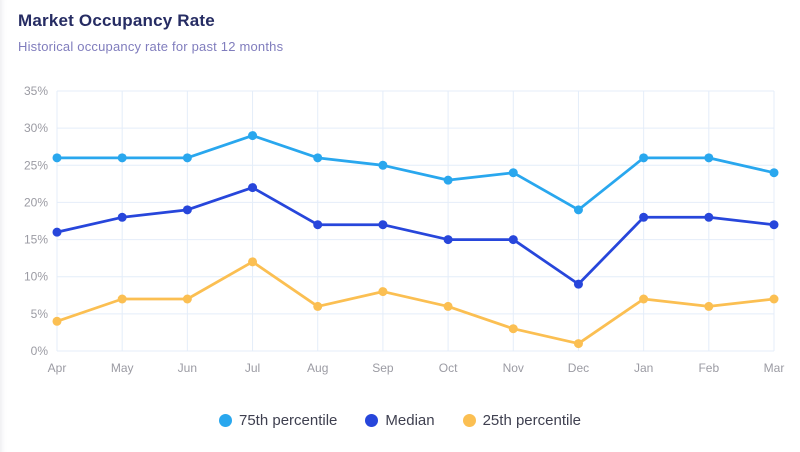 The height and width of the screenshot is (452, 800). I want to click on y-axis-tick-label: 35%, so click(36, 91).